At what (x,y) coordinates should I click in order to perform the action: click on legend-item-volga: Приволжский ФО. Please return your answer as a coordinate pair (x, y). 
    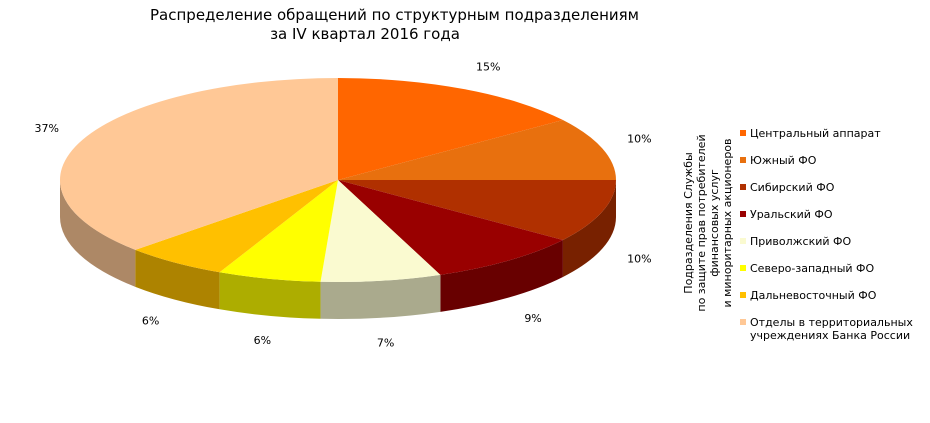
    Looking at the image, I should click on (832, 248).